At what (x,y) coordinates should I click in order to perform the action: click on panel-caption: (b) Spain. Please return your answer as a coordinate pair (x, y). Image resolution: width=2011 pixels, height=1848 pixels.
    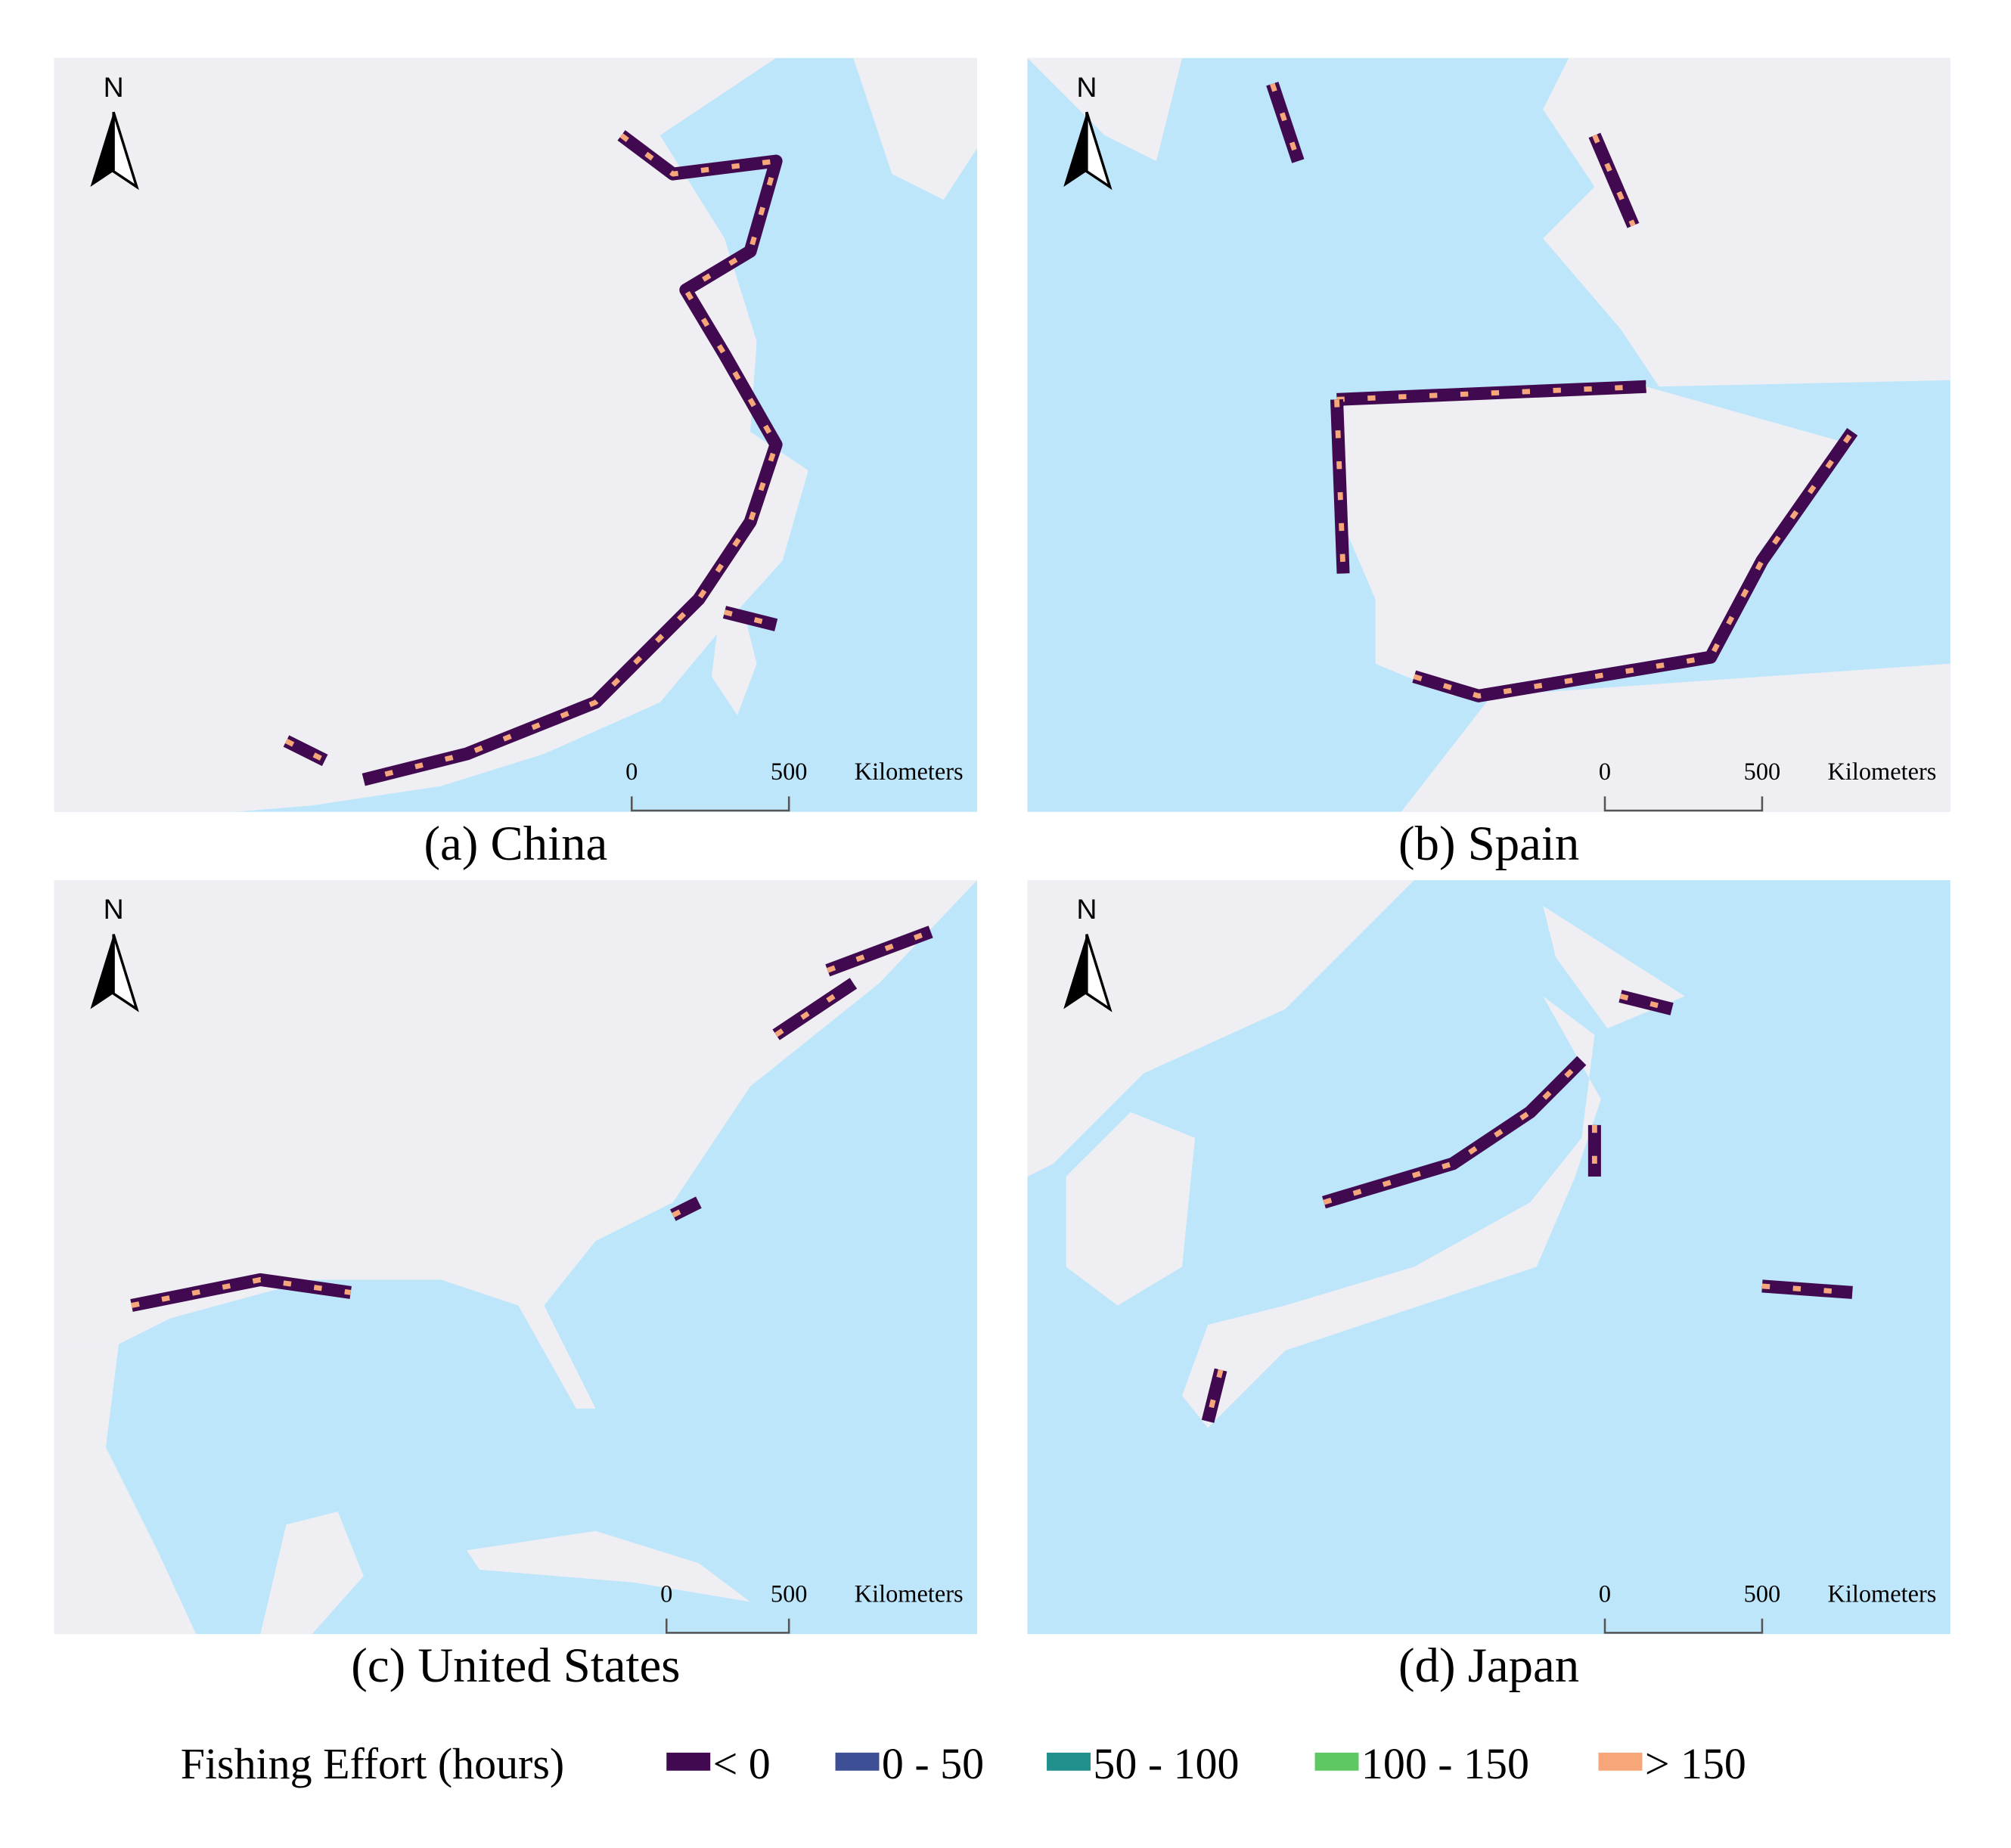
    Looking at the image, I should click on (1488, 844).